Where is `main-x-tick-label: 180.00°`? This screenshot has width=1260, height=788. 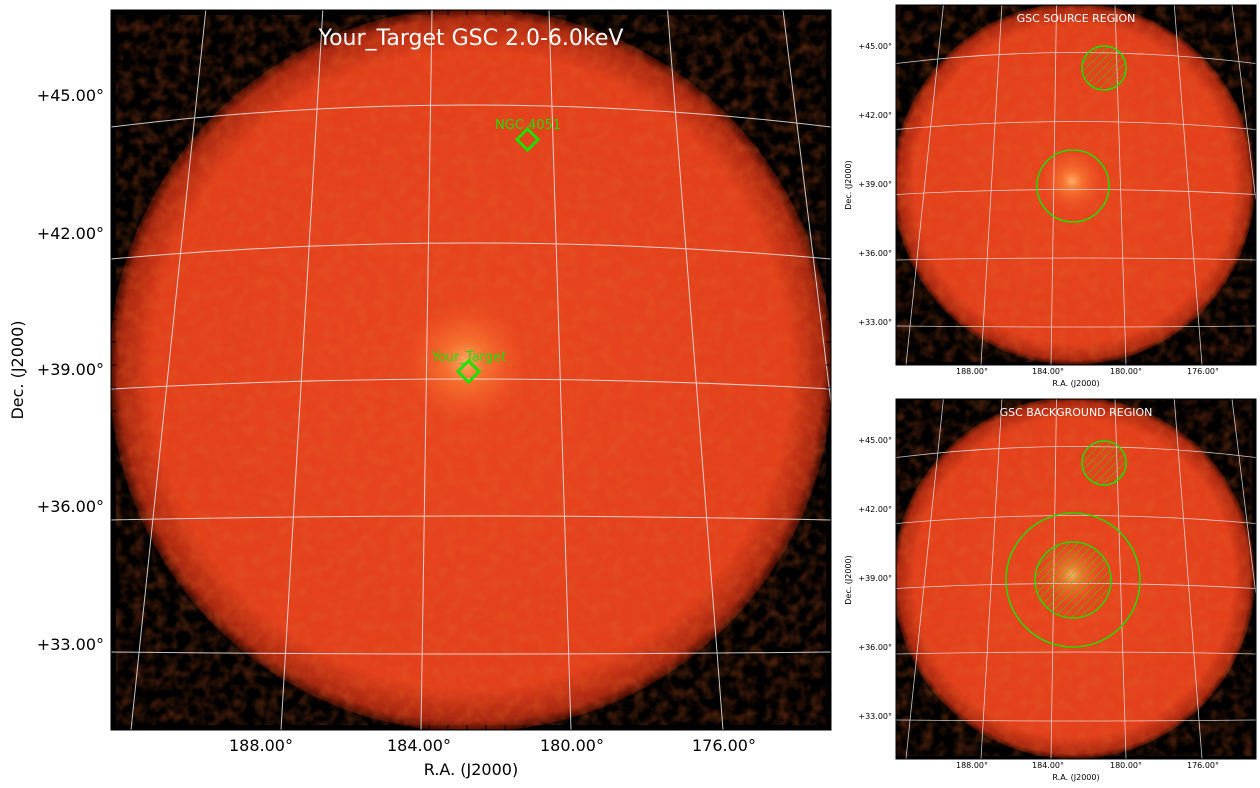 main-x-tick-label: 180.00° is located at coordinates (572, 745).